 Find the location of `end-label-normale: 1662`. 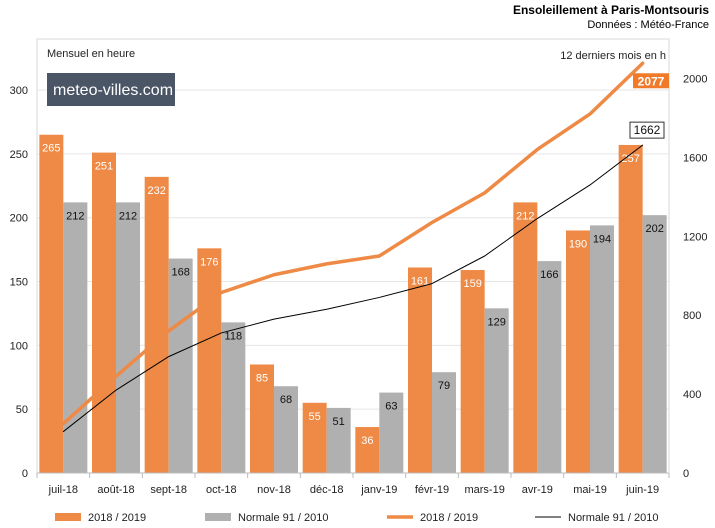

end-label-normale: 1662 is located at coordinates (647, 130).